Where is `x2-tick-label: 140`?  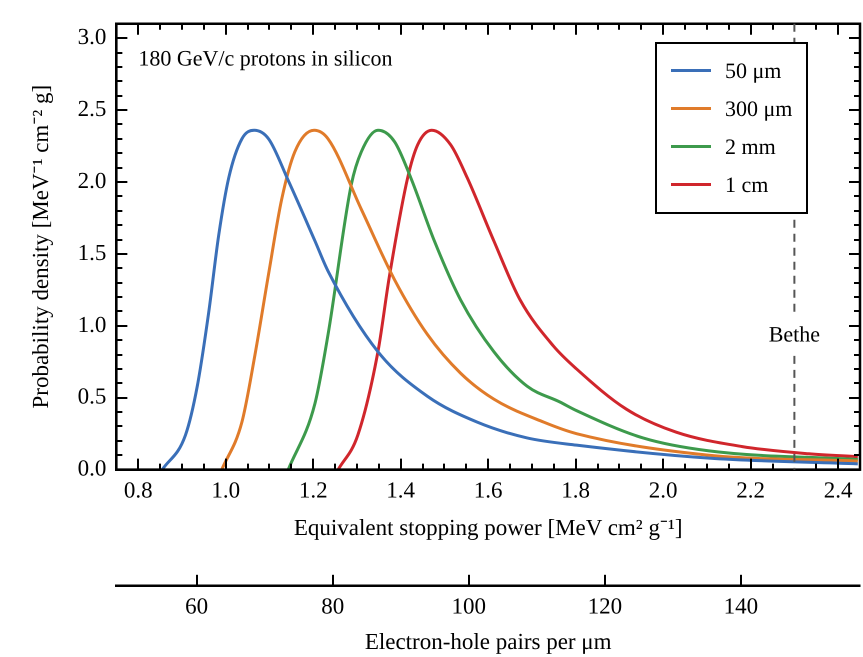 x2-tick-label: 140 is located at coordinates (741, 606).